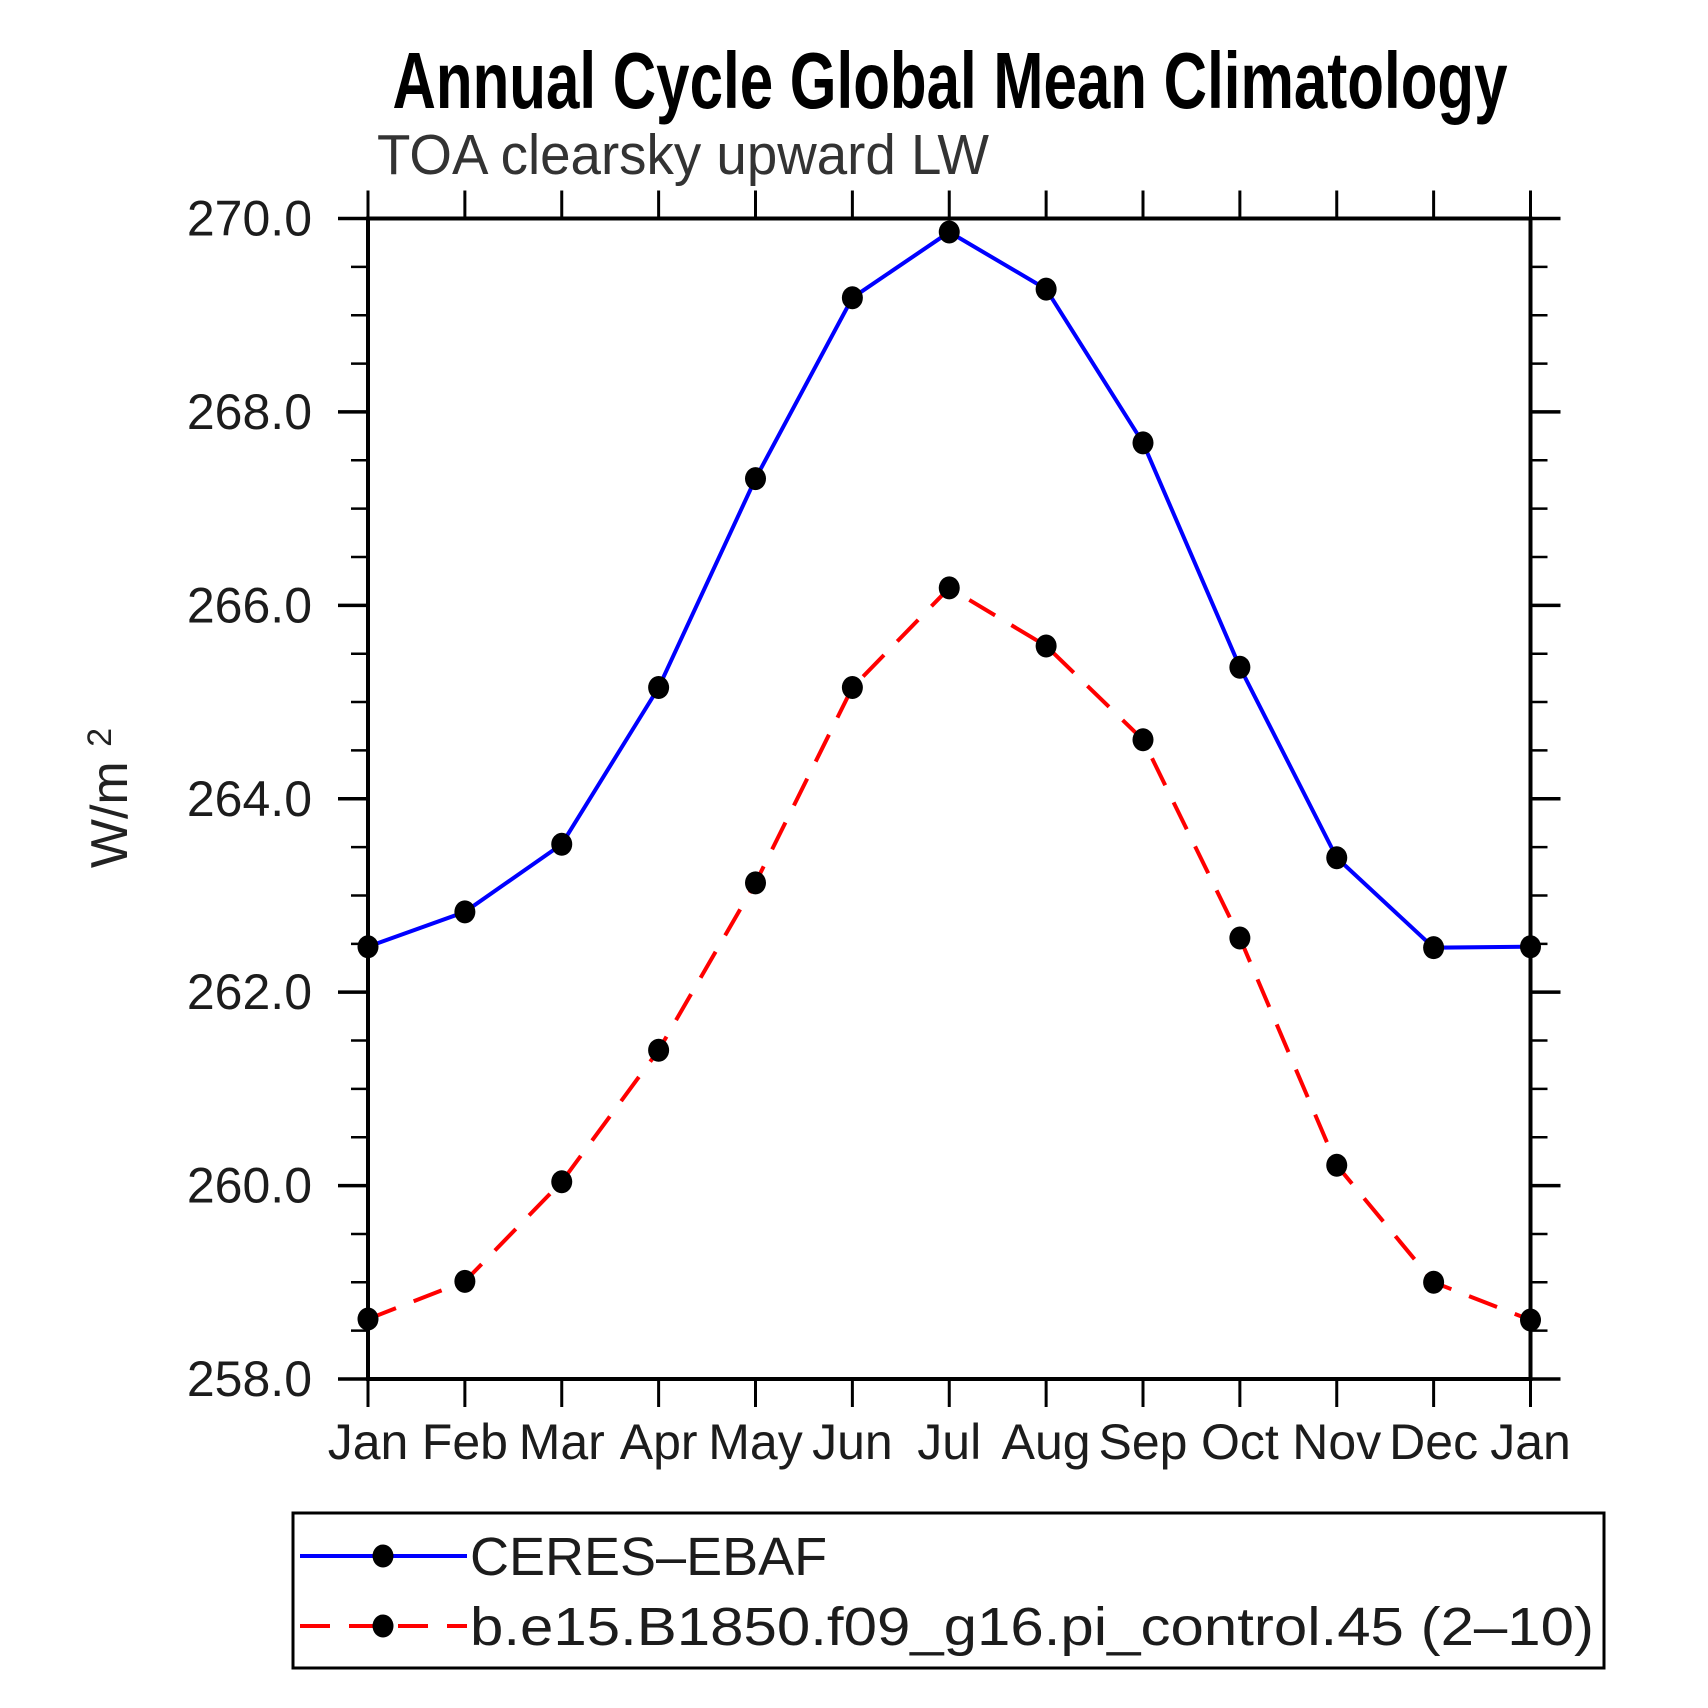  Describe the element at coordinates (1240, 1442) in the screenshot. I see `x-tick-label: Oct` at that location.